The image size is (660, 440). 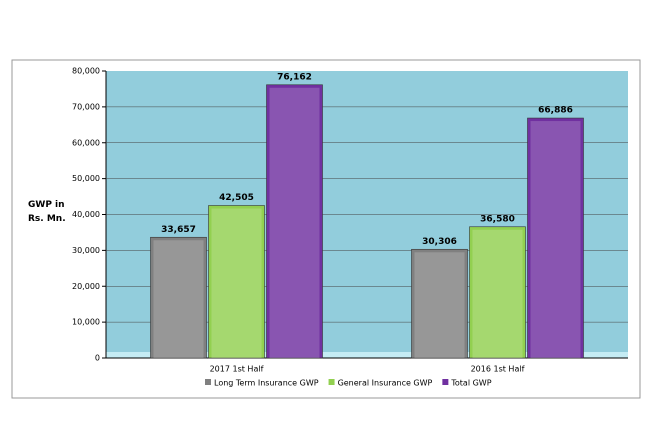 I want to click on value-label: 76,162, so click(x=294, y=77).